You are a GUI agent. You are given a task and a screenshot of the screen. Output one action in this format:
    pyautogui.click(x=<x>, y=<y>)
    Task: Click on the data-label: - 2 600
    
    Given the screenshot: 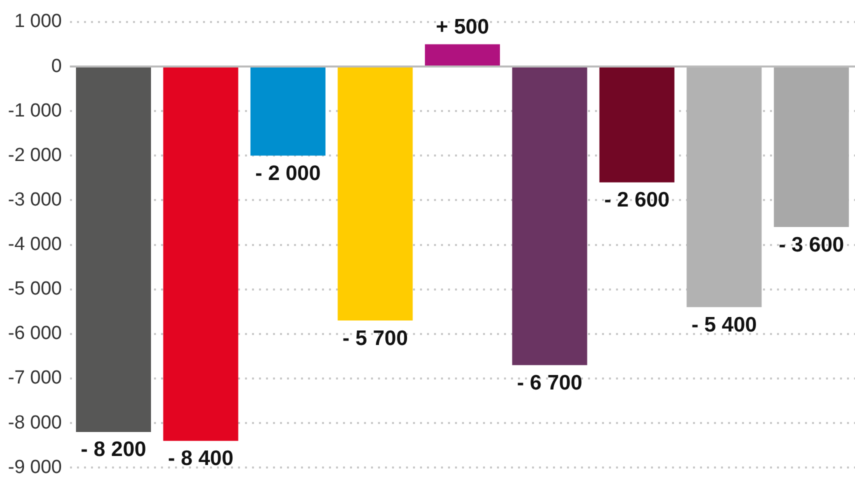 What is the action you would take?
    pyautogui.click(x=637, y=200)
    